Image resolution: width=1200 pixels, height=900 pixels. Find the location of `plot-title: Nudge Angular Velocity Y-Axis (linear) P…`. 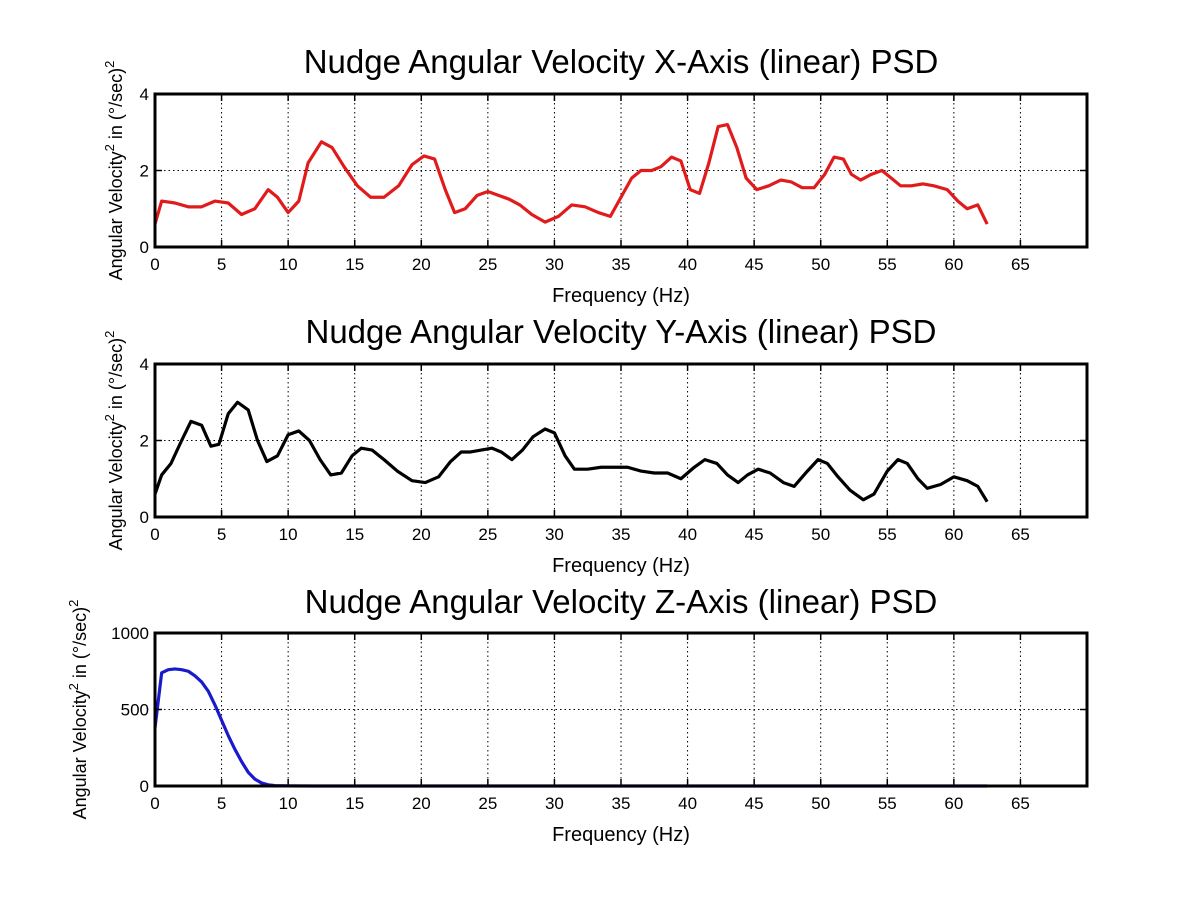

plot-title: Nudge Angular Velocity Y-Axis (linear) P… is located at coordinates (621, 331).